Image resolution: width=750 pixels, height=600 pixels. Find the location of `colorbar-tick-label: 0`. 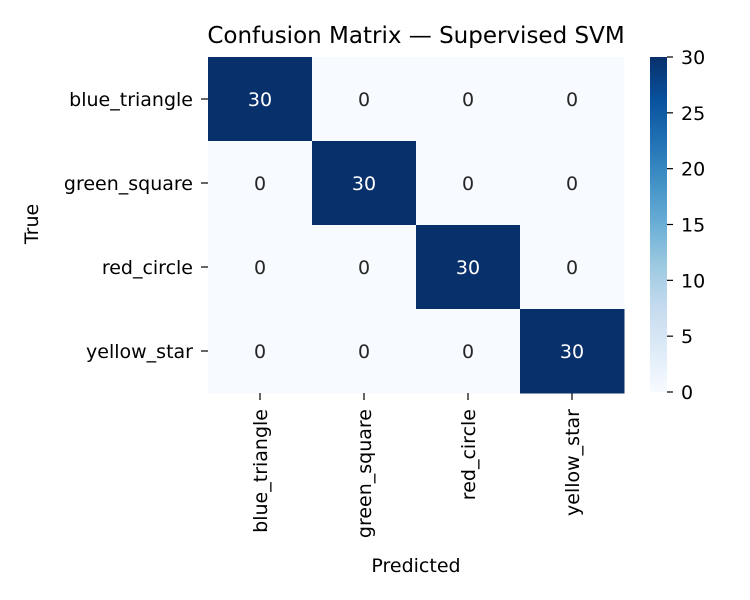

colorbar-tick-label: 0 is located at coordinates (687, 393).